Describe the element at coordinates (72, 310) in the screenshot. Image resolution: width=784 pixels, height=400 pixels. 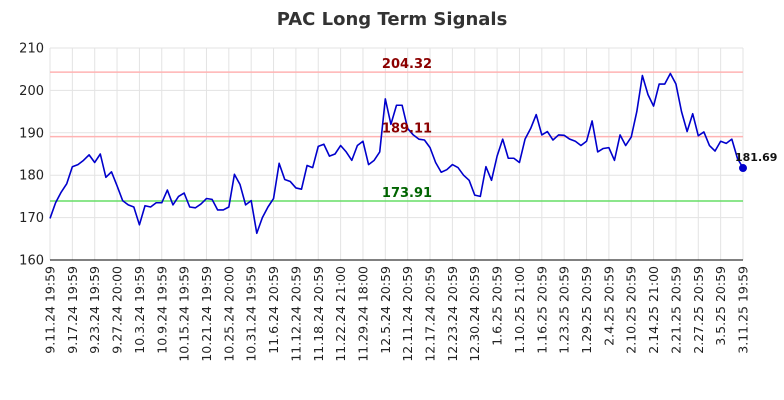
I see `x-tick-label: 9.17.24 19:59` at that location.